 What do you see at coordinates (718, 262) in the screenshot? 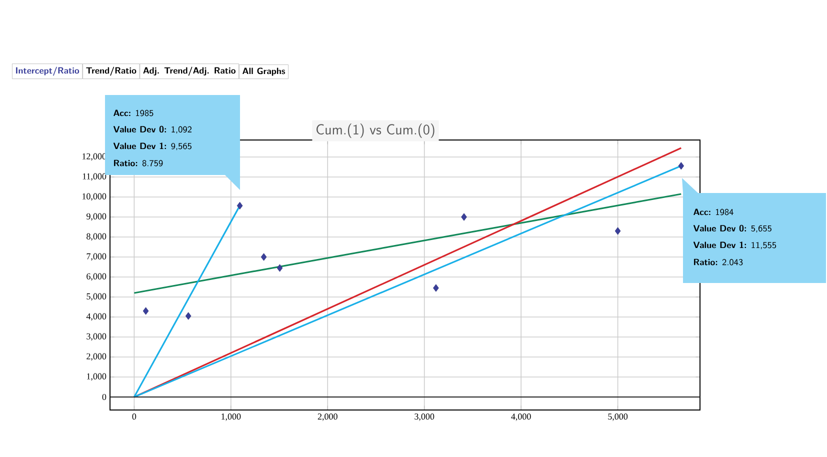
I see `annotation: Ratio: 2.043` at bounding box center [718, 262].